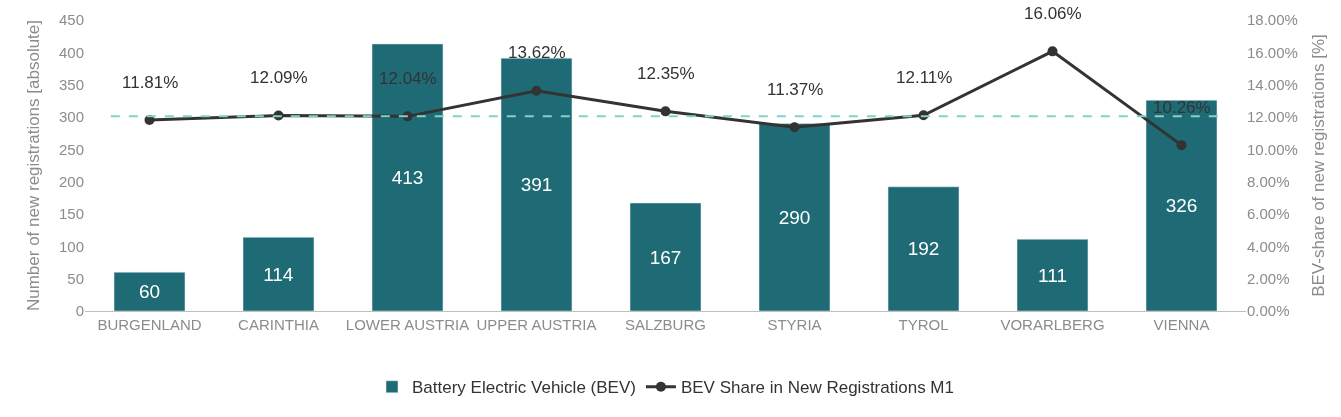 This screenshot has height=417, width=1341. I want to click on y2-tick-label: 8.00%, so click(1268, 181).